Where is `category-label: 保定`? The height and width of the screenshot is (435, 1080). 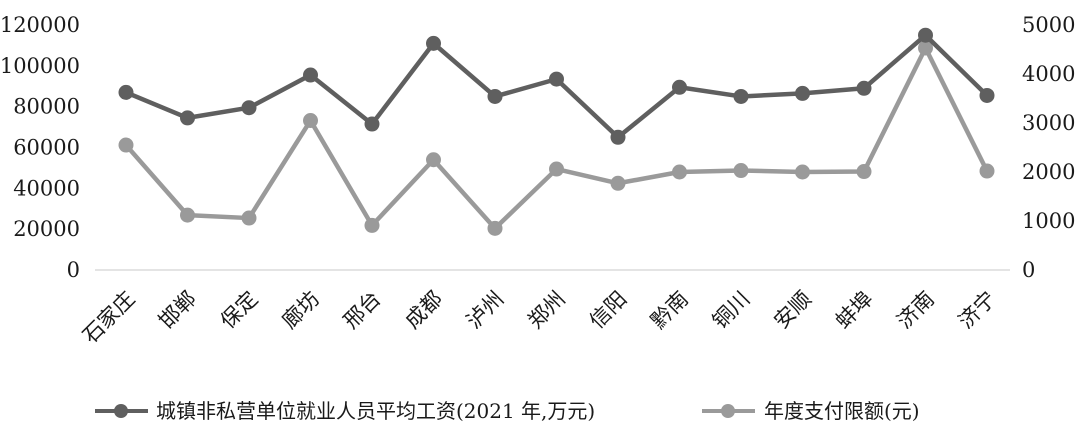 category-label: 保定 is located at coordinates (239, 310).